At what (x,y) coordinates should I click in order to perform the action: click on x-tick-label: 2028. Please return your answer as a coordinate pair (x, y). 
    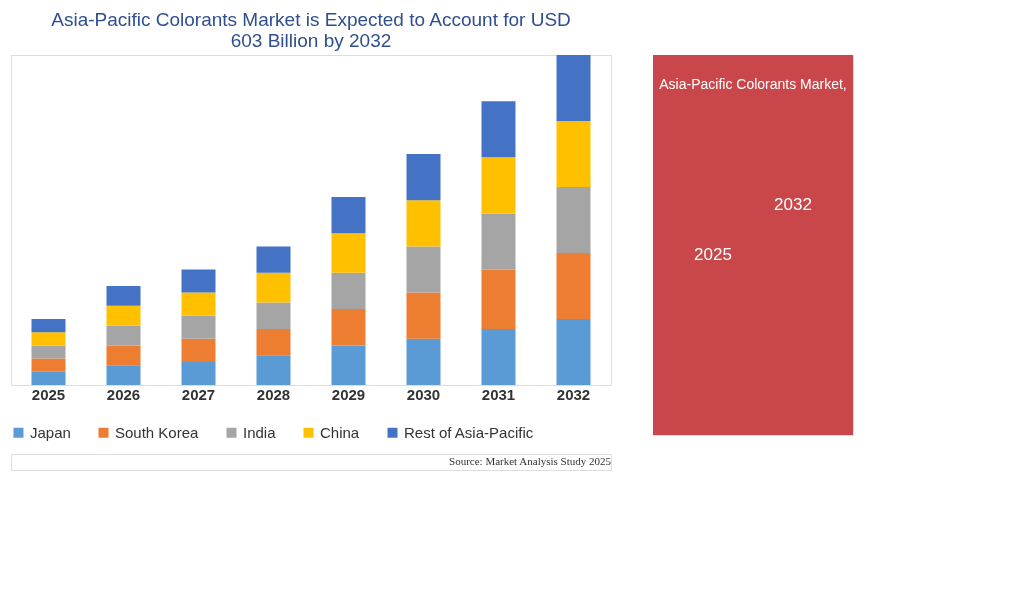
    Looking at the image, I should click on (273, 394).